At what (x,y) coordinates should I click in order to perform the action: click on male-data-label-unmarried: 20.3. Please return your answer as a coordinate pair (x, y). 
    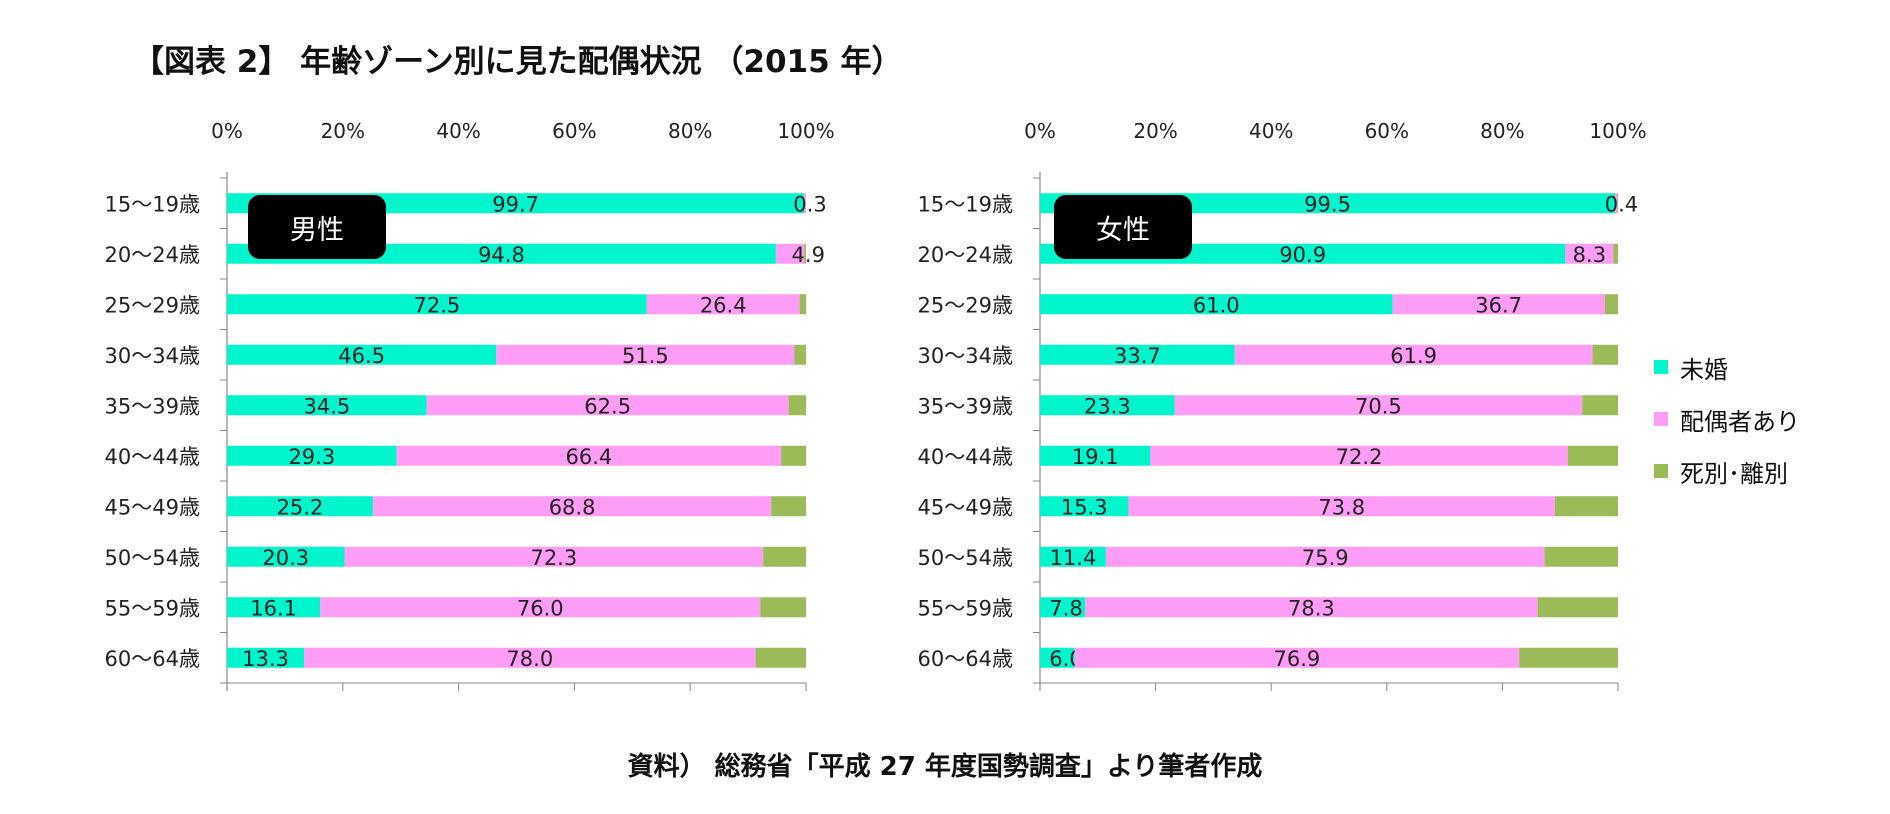
    Looking at the image, I should click on (285, 558).